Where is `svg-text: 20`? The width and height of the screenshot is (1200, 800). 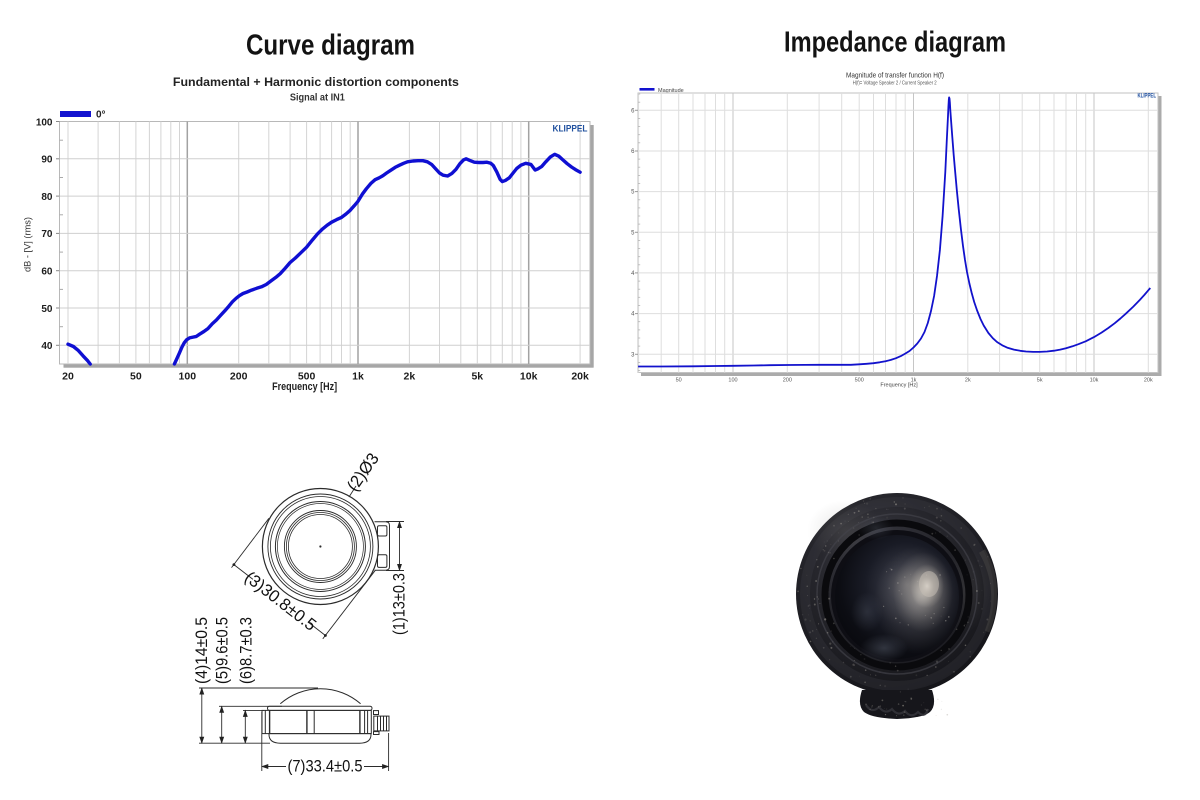 svg-text: 20 is located at coordinates (68, 377).